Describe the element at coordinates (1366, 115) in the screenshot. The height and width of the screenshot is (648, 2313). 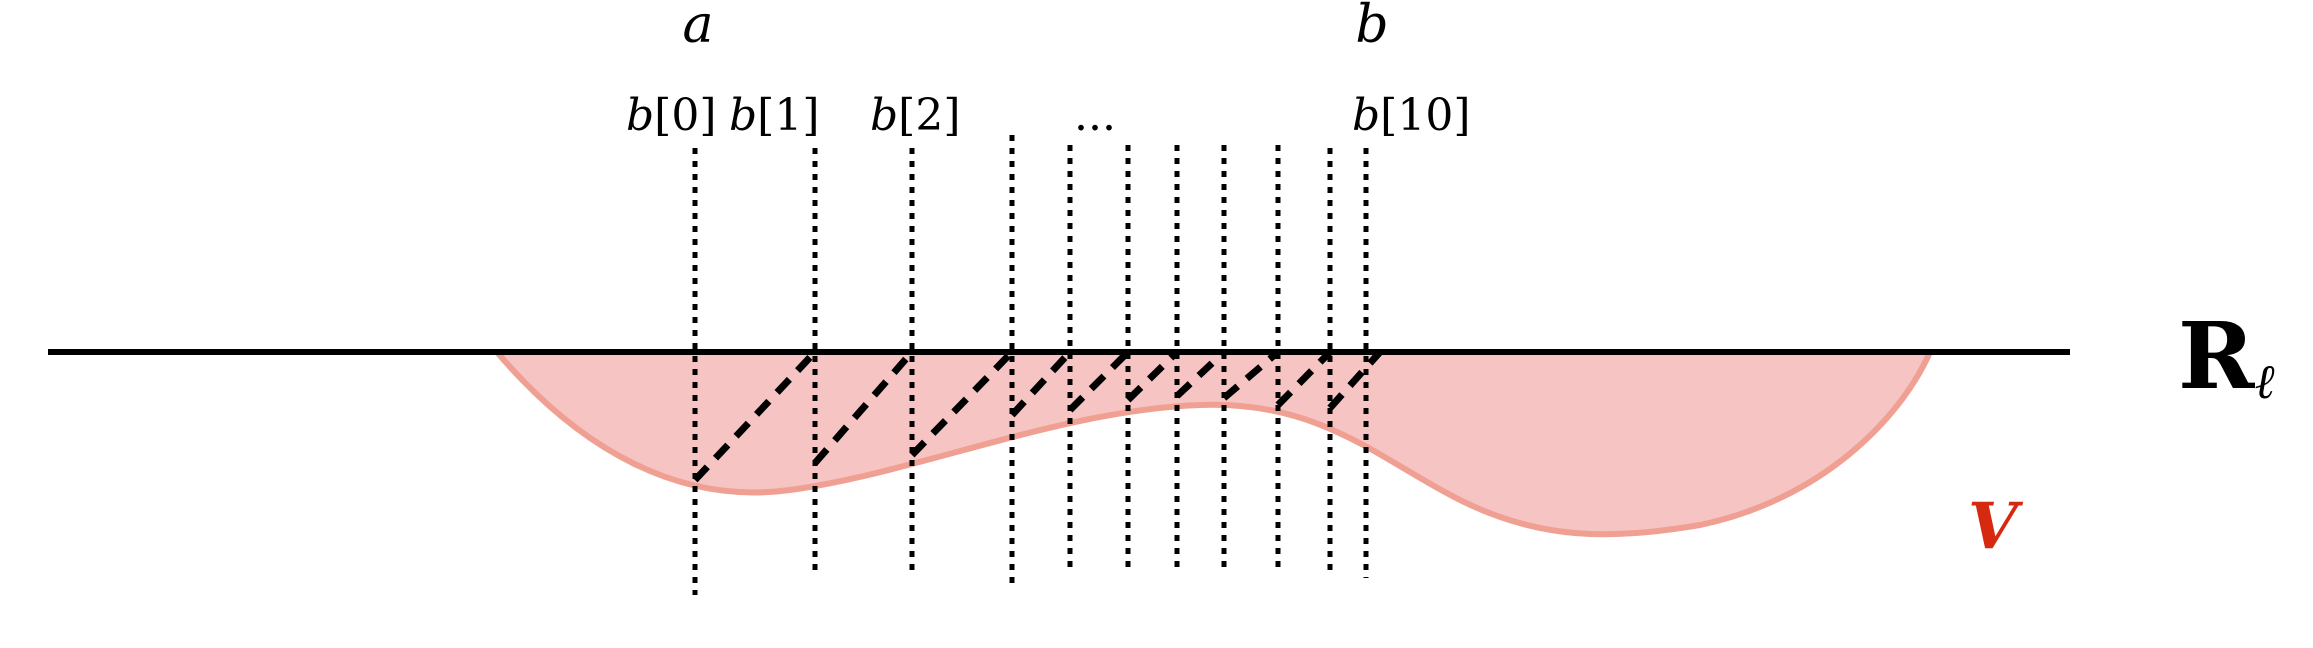
I see `label-b10-var: b` at that location.